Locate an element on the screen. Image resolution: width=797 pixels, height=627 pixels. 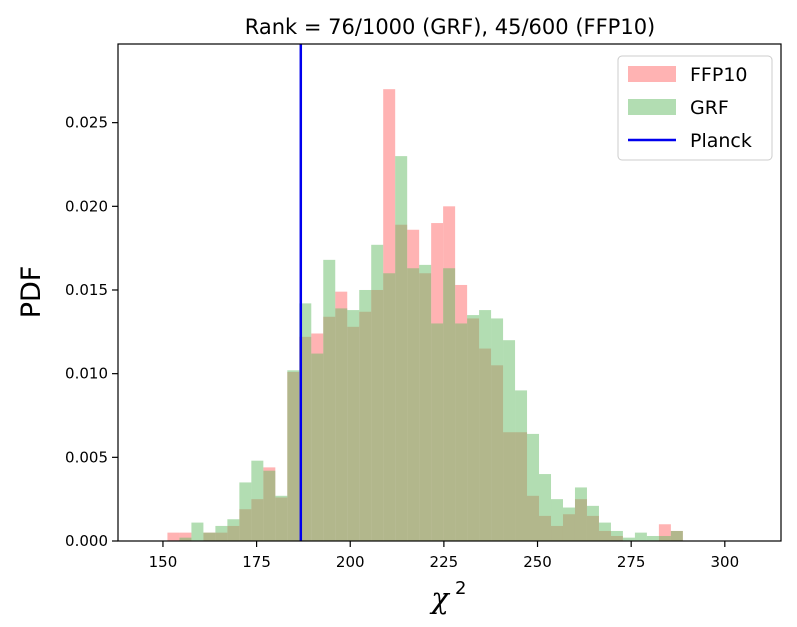
legend-label-grf: GRF is located at coordinates (709, 108).